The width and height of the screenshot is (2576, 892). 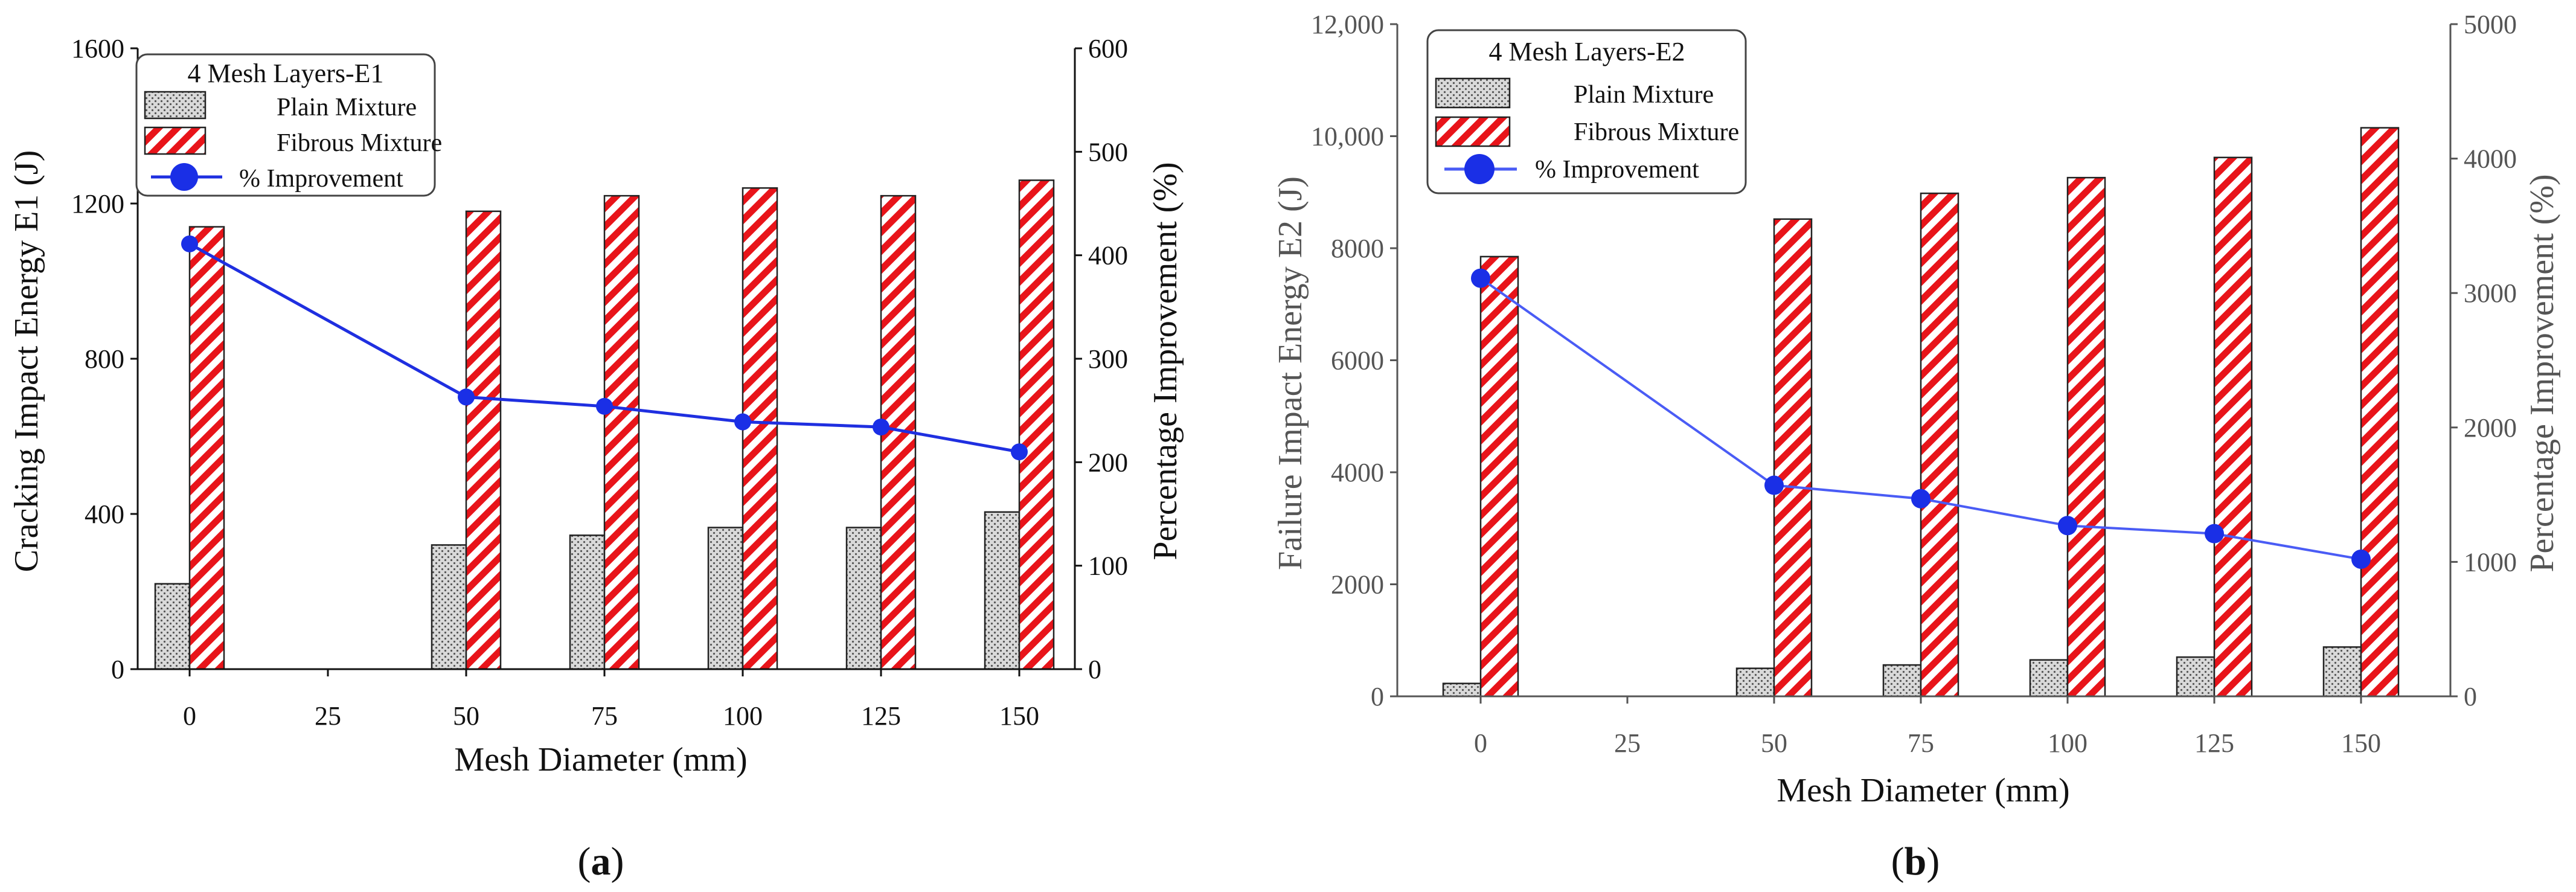 What do you see at coordinates (1774, 743) in the screenshot?
I see `panel-b-x-tick-label: 50` at bounding box center [1774, 743].